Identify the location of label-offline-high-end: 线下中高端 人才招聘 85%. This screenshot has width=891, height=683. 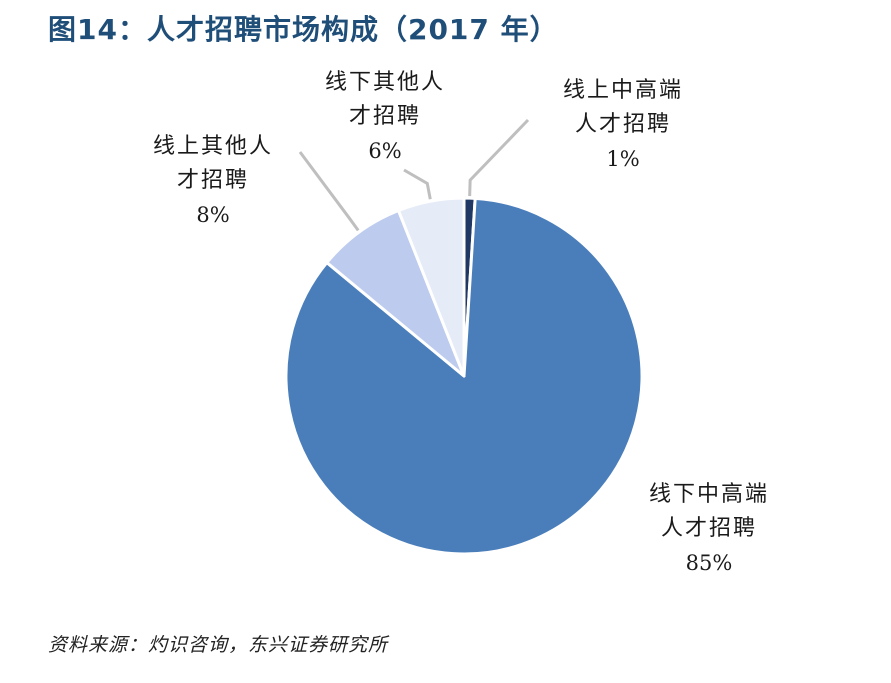
(709, 529).